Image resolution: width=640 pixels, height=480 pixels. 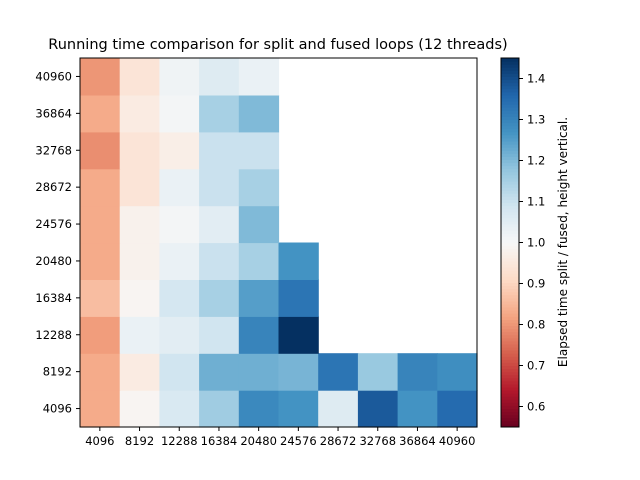 I want to click on y-tick-label: 12288, so click(x=53, y=335).